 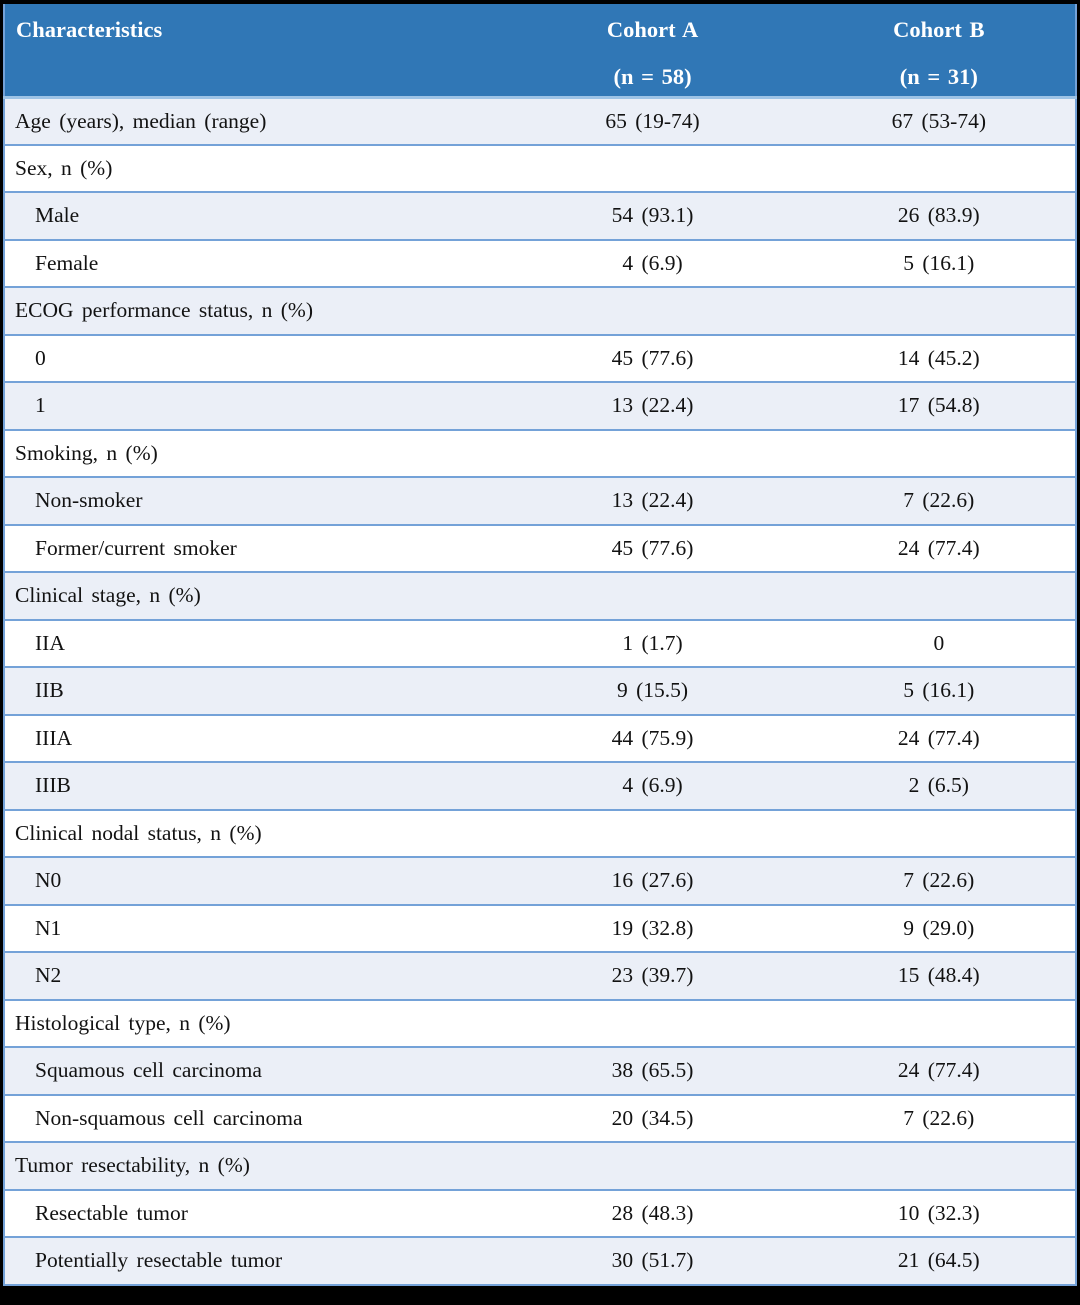 I want to click on cohort-b-value: 67 (53-74), so click(x=939, y=120).